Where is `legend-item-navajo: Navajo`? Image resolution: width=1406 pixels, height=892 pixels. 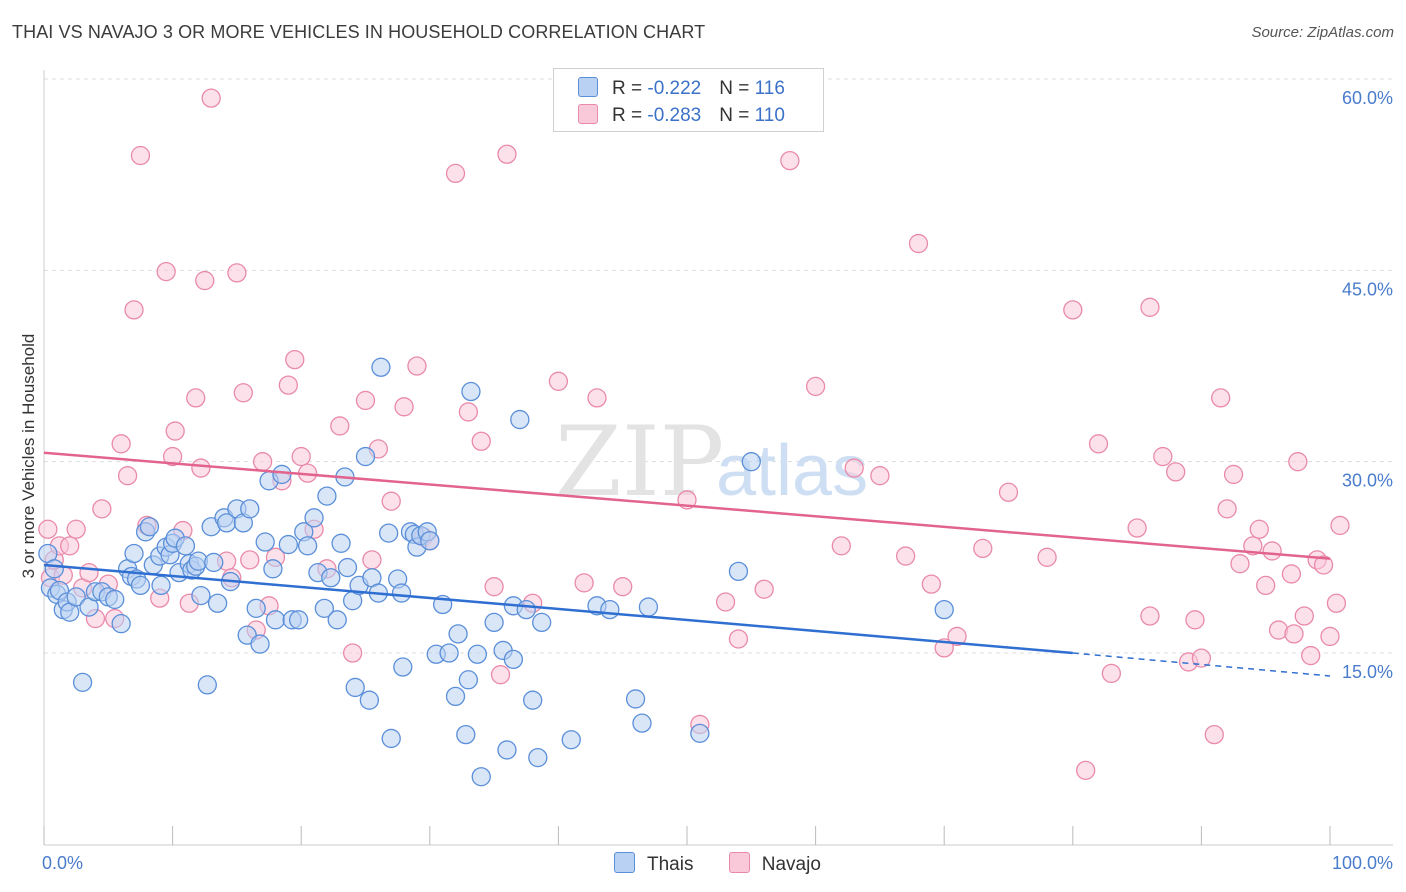
legend-item-navajo: Navajo is located at coordinates (774, 864).